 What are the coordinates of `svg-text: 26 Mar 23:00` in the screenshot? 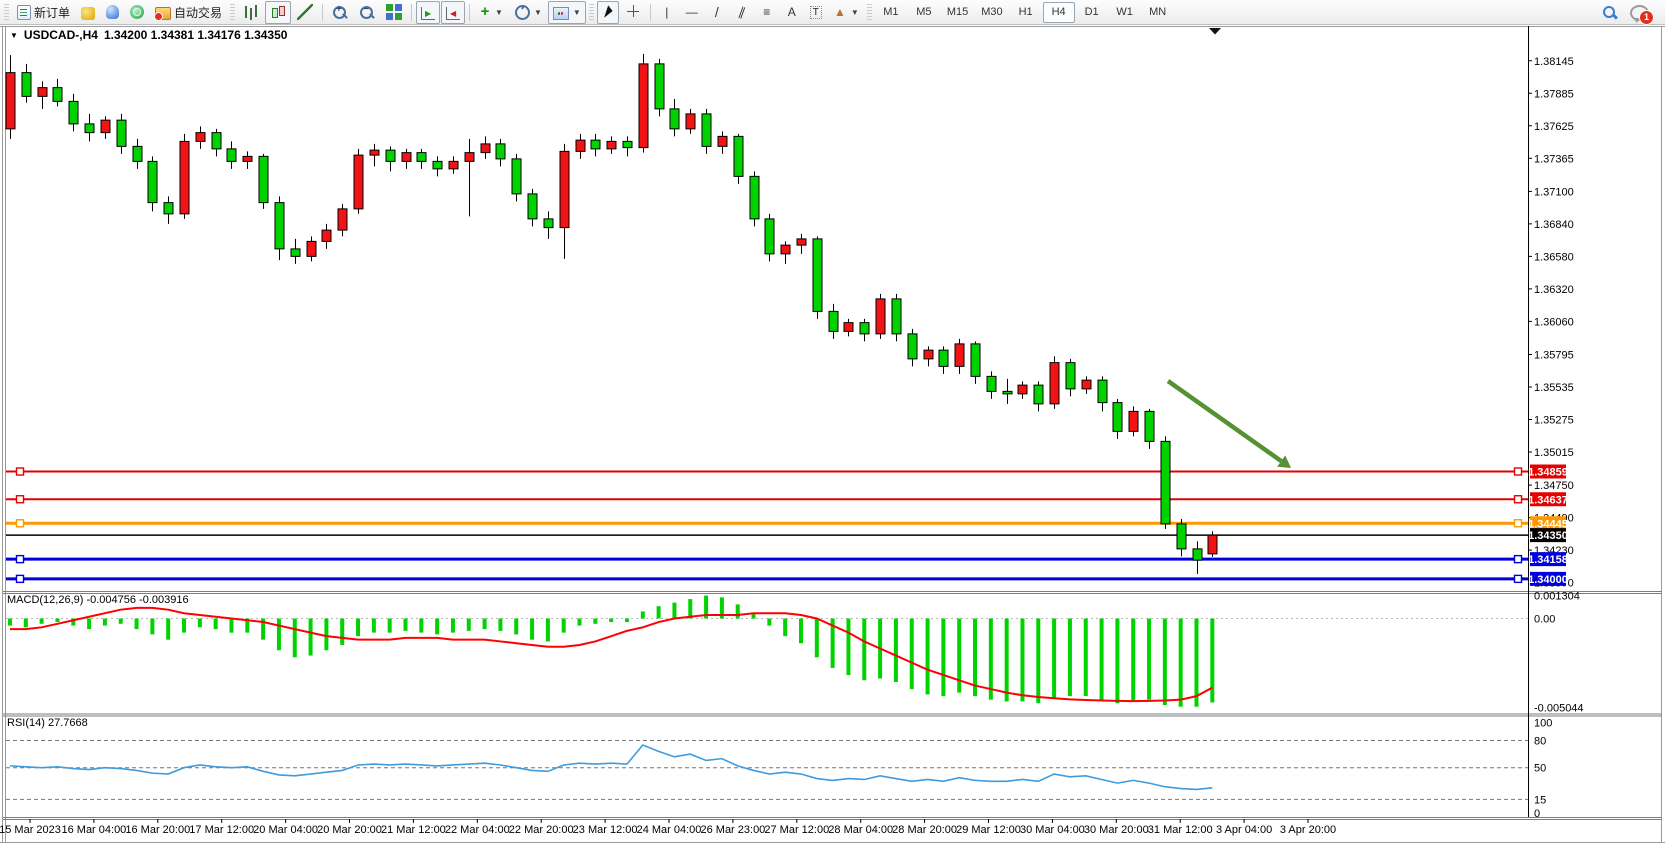 It's located at (732, 830).